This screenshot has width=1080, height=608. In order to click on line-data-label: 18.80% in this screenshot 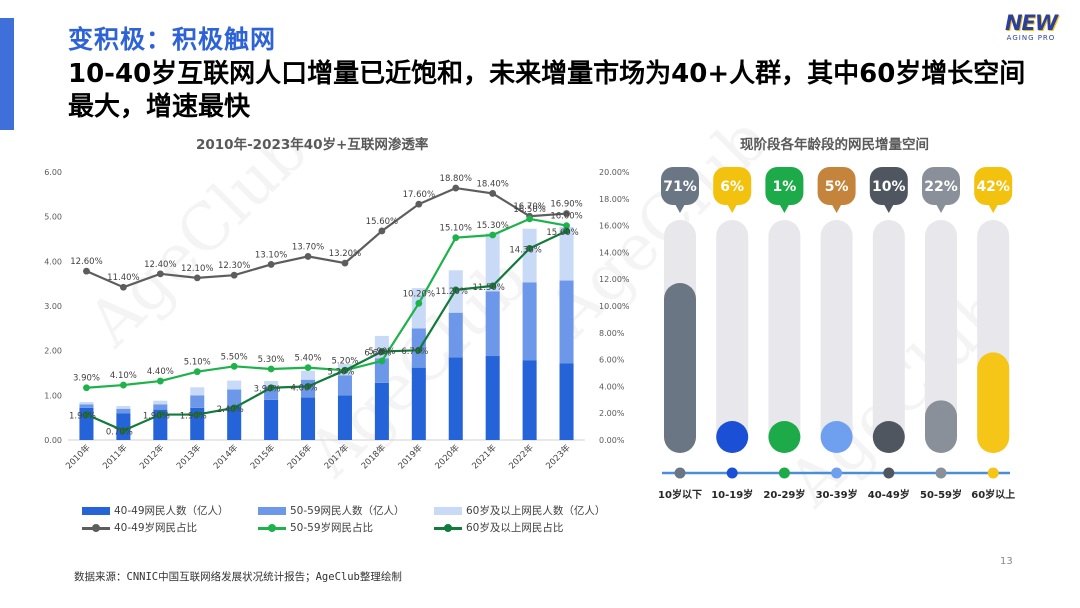, I will do `click(456, 179)`.